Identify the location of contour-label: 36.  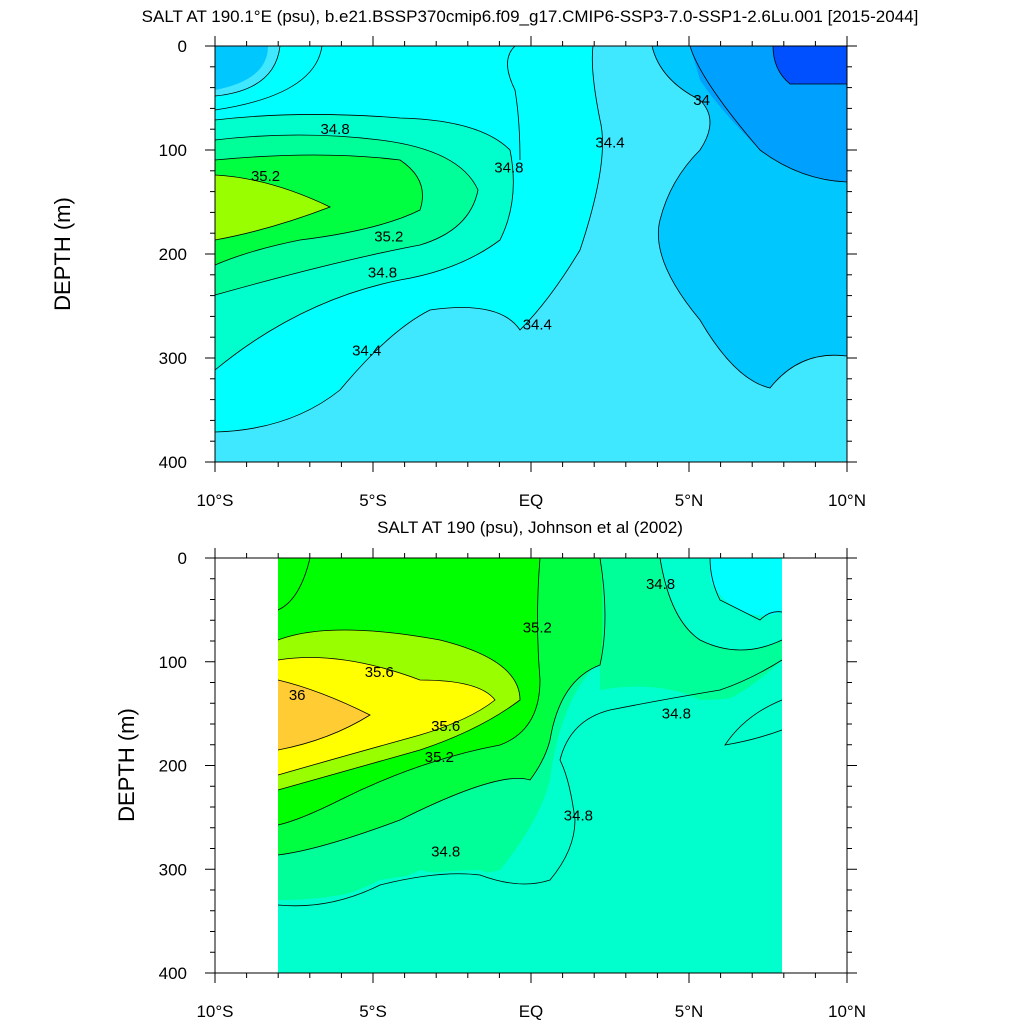
(297, 695).